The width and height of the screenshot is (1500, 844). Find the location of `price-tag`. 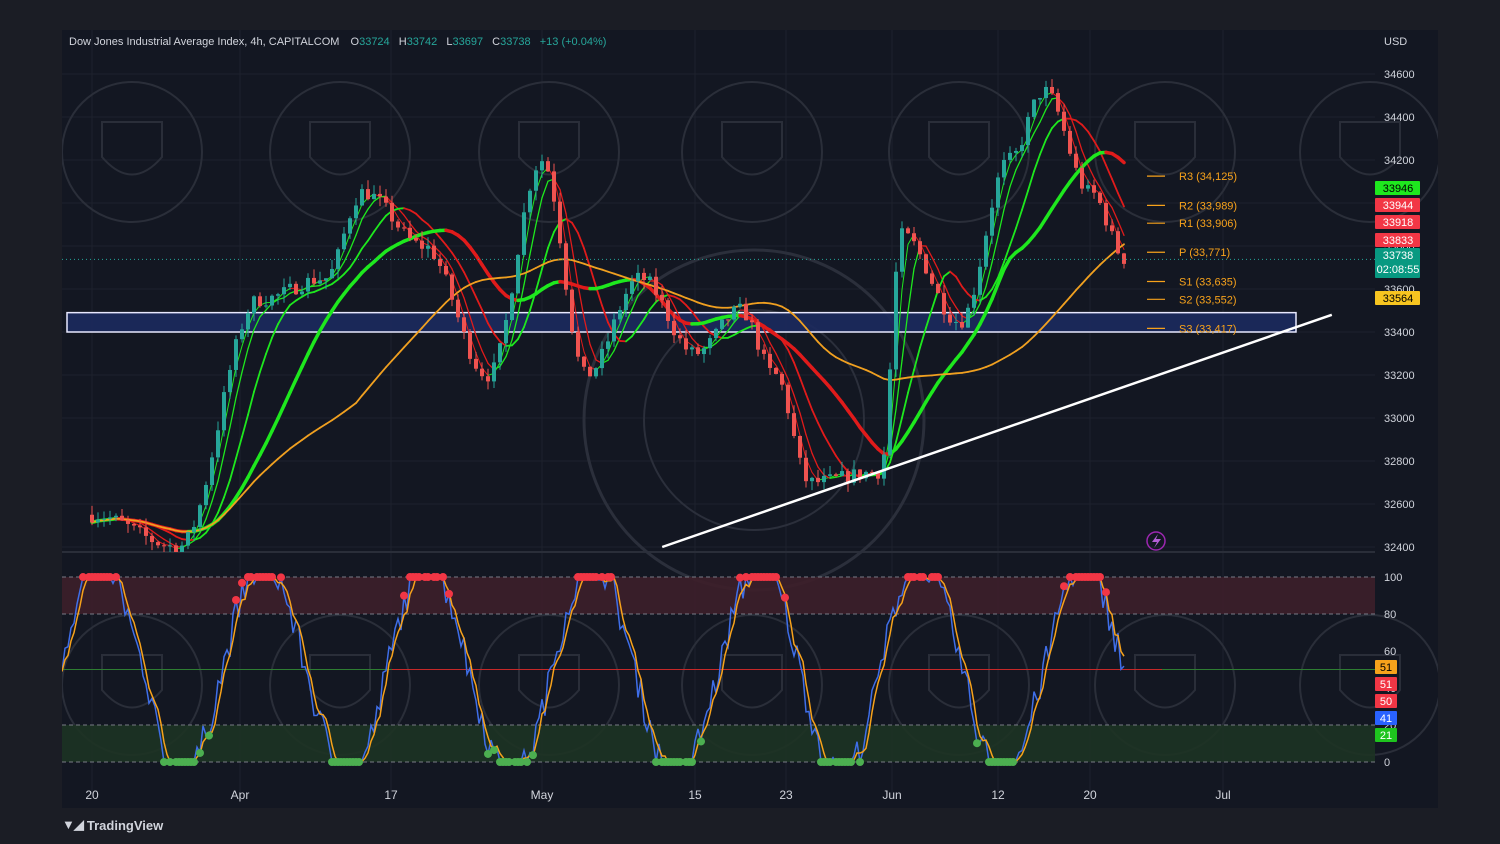

price-tag is located at coordinates (1397, 188).